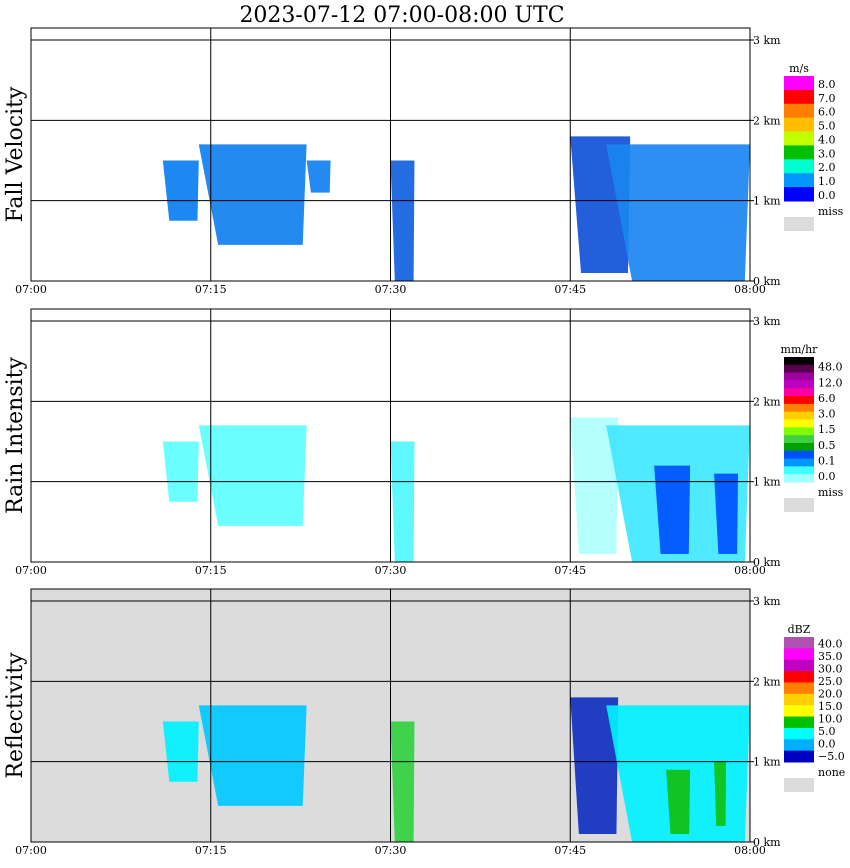 Image resolution: width=850 pixels, height=868 pixels. What do you see at coordinates (830, 656) in the screenshot?
I see `colorbar-label: 35.0` at bounding box center [830, 656].